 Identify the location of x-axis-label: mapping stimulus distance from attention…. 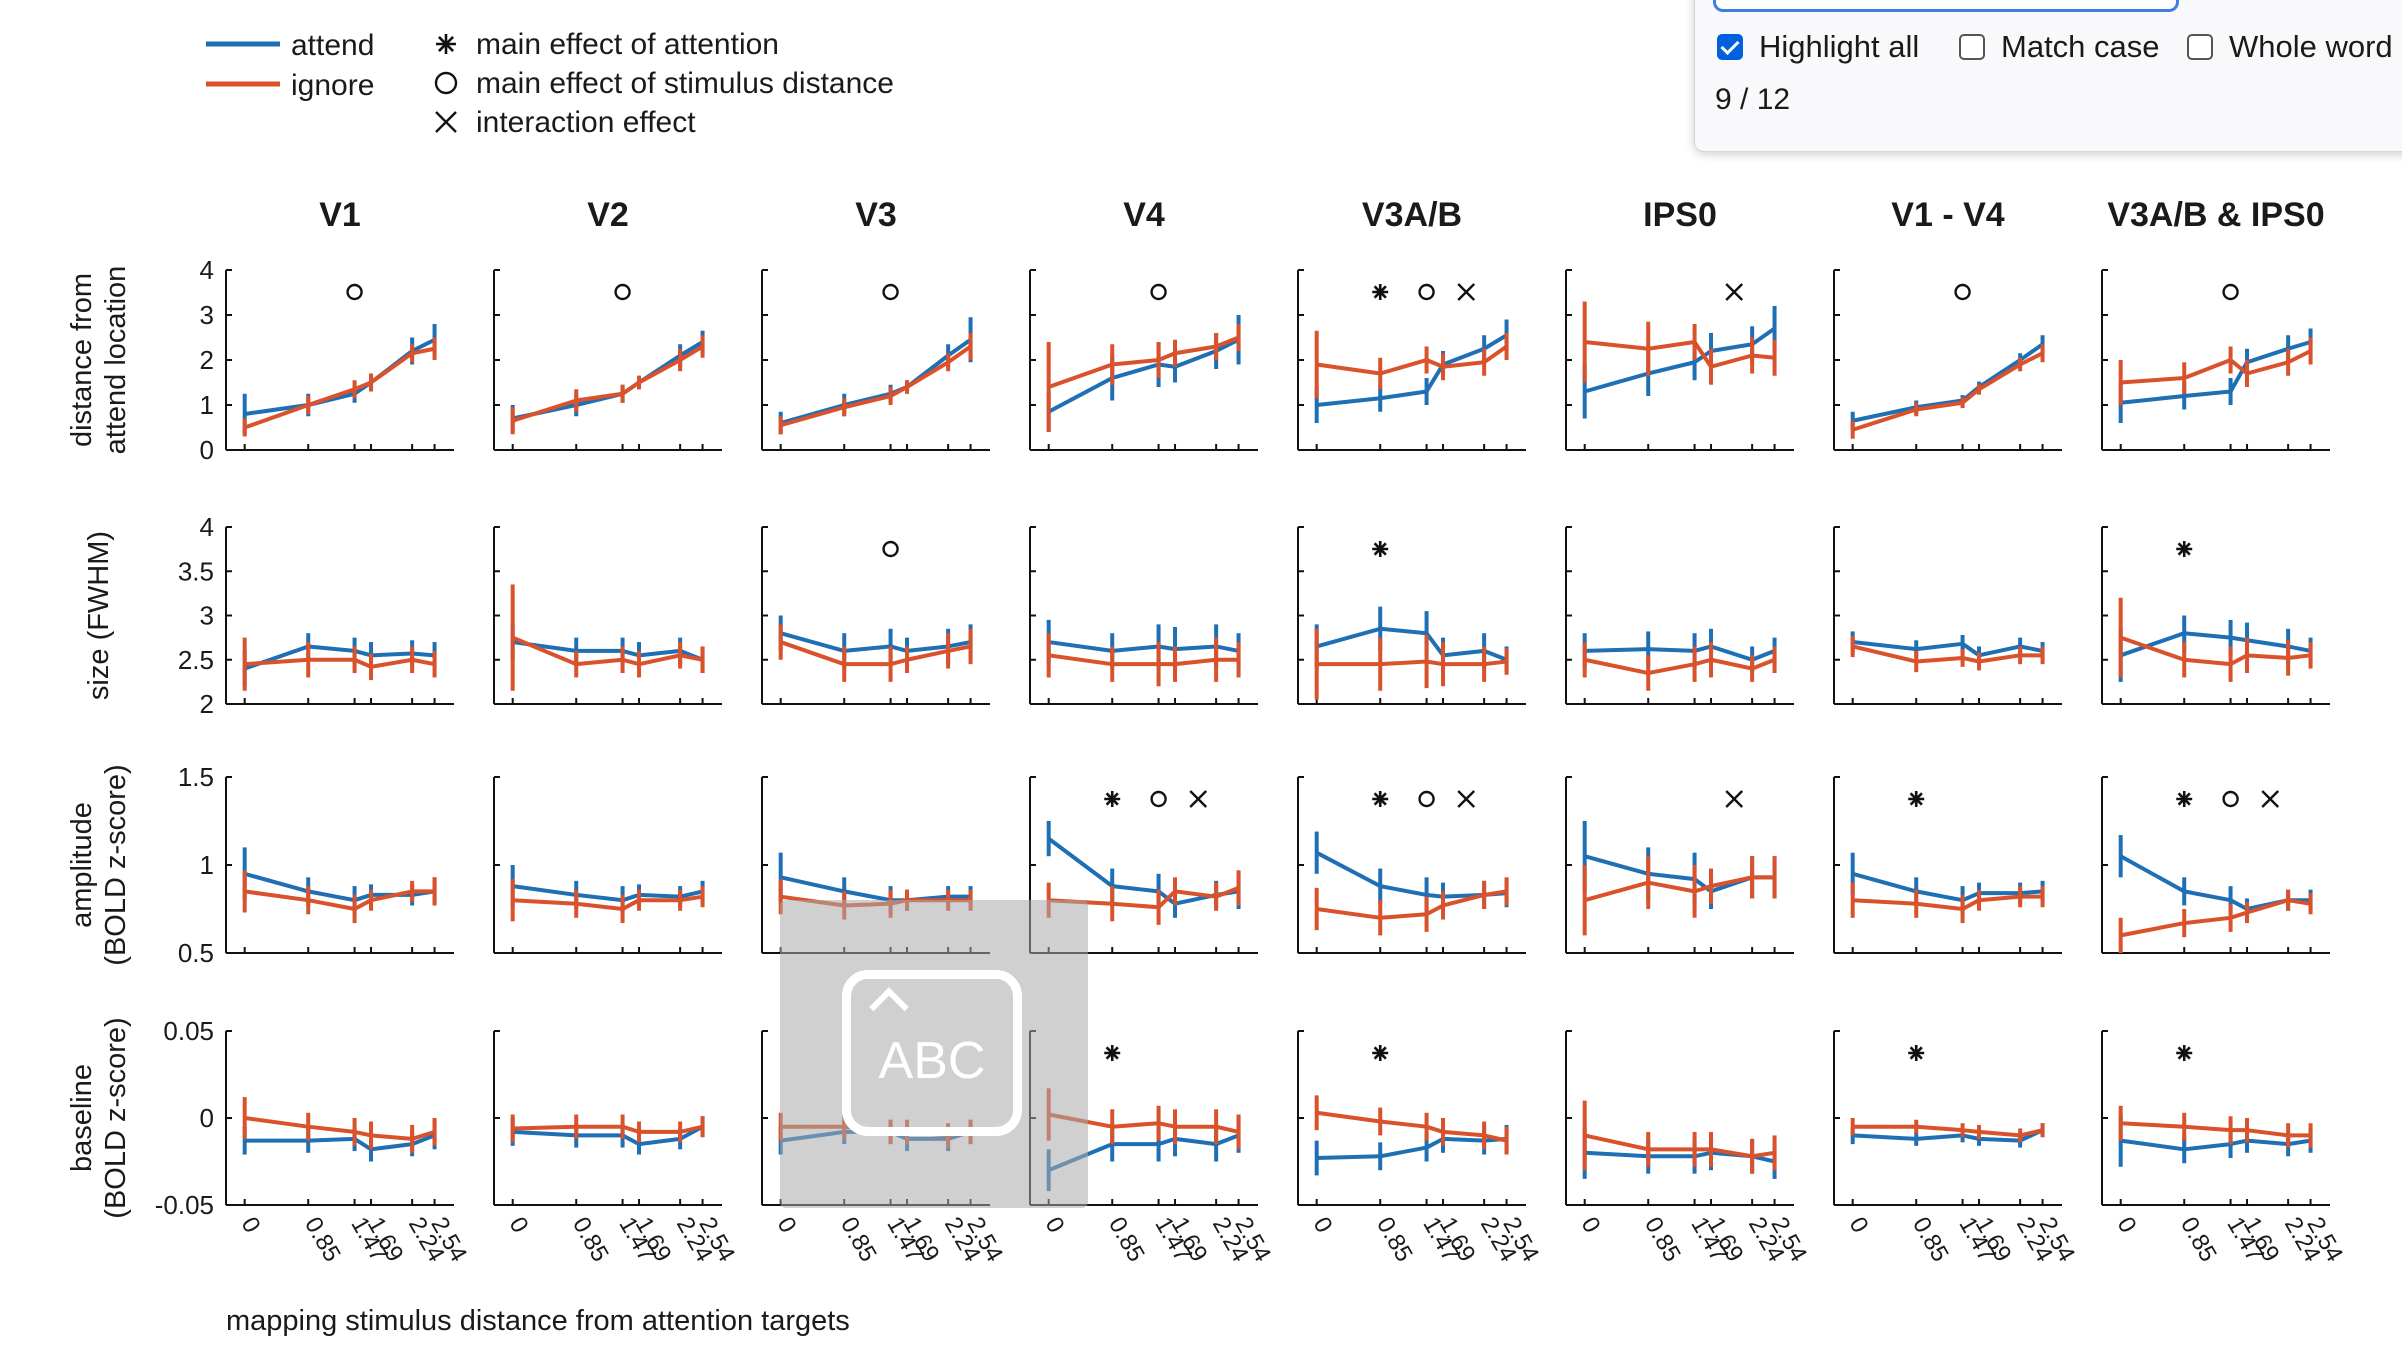
(538, 1321).